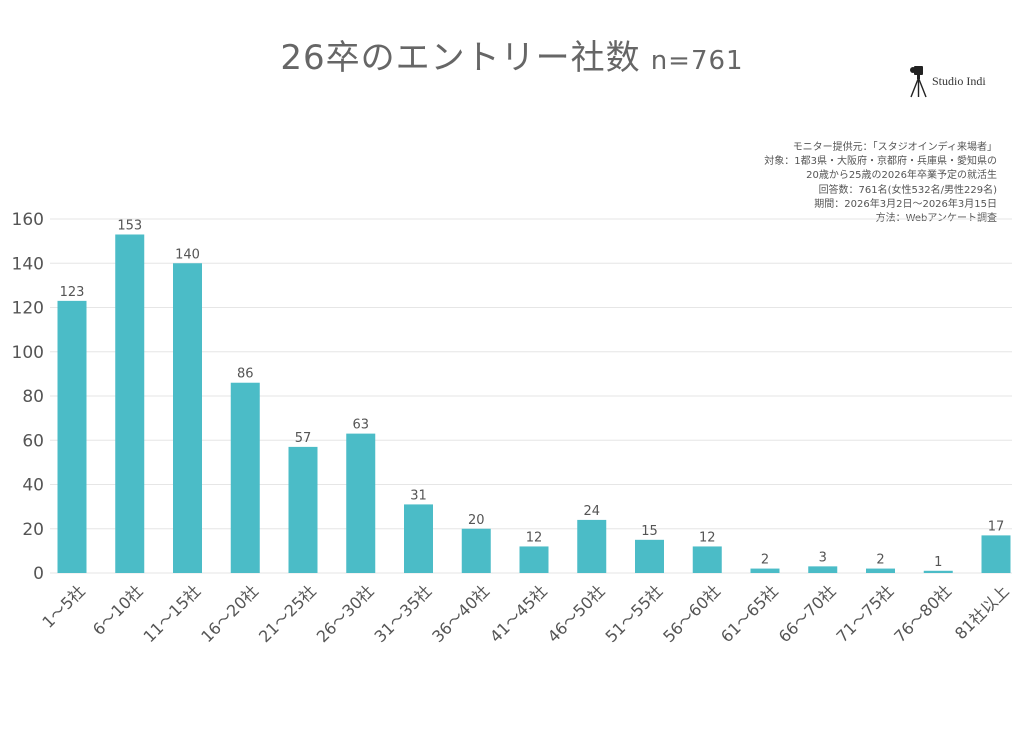  What do you see at coordinates (28, 220) in the screenshot?
I see `y-tick-label: 160` at bounding box center [28, 220].